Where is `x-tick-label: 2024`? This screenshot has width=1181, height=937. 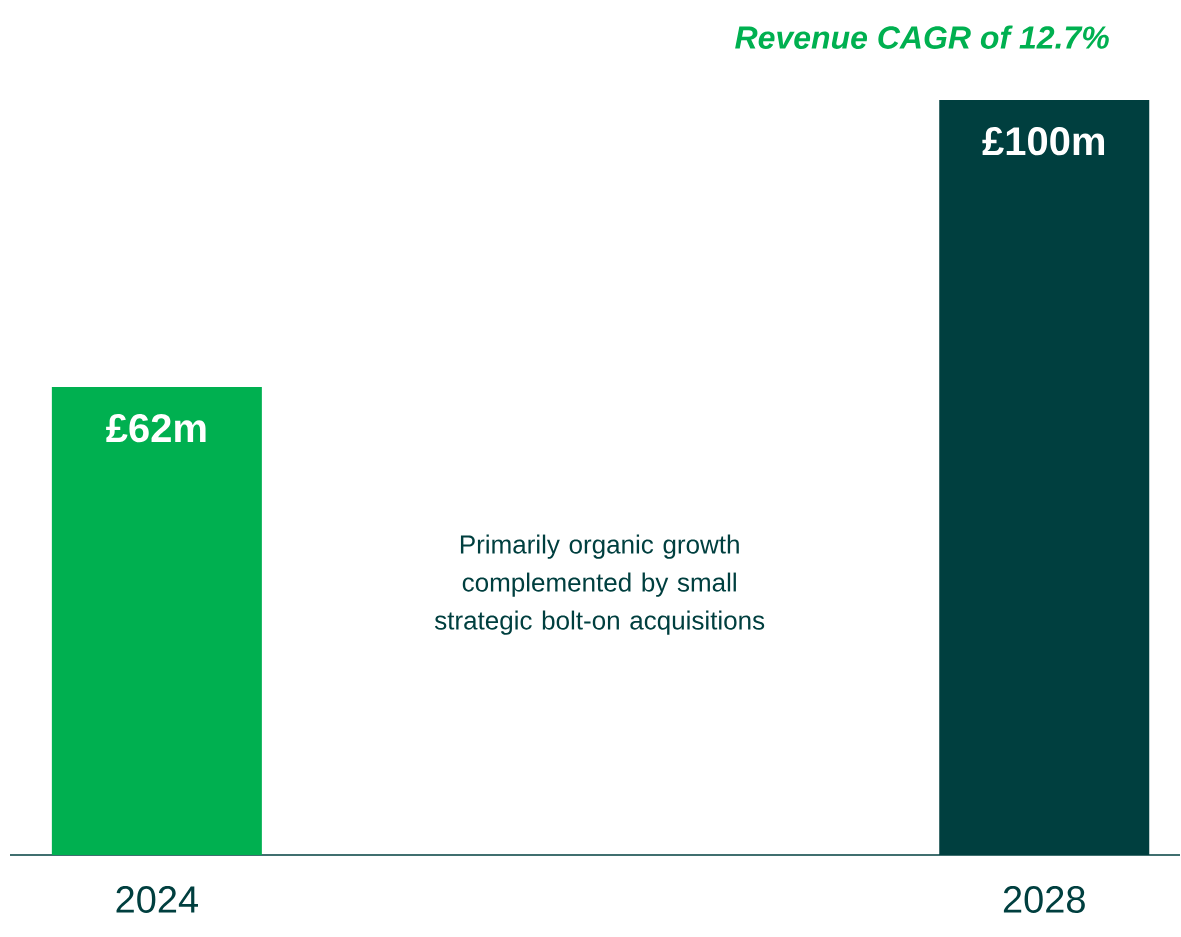
x-tick-label: 2024 is located at coordinates (157, 899).